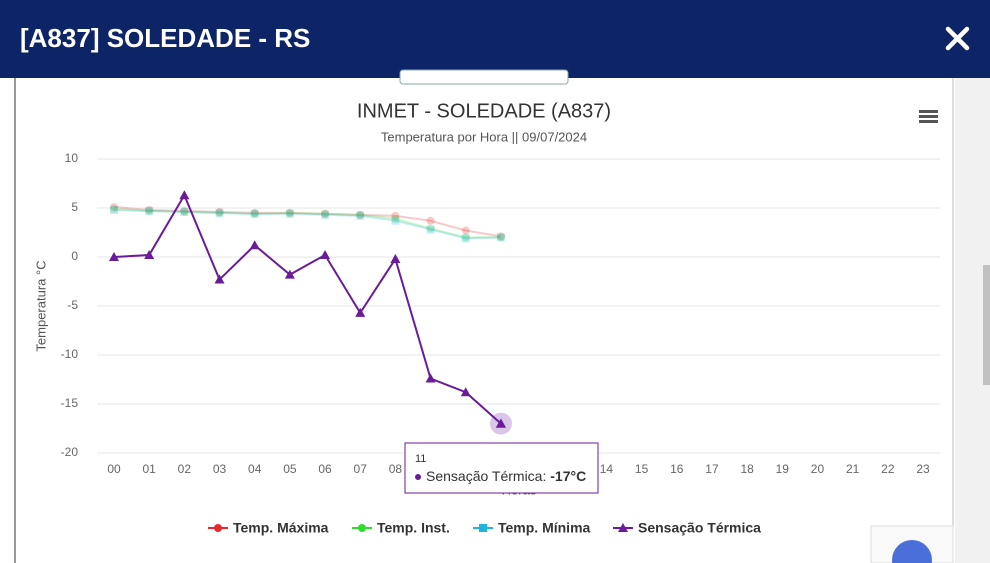 This screenshot has height=563, width=990. What do you see at coordinates (677, 469) in the screenshot?
I see `x-tick-label: 16` at bounding box center [677, 469].